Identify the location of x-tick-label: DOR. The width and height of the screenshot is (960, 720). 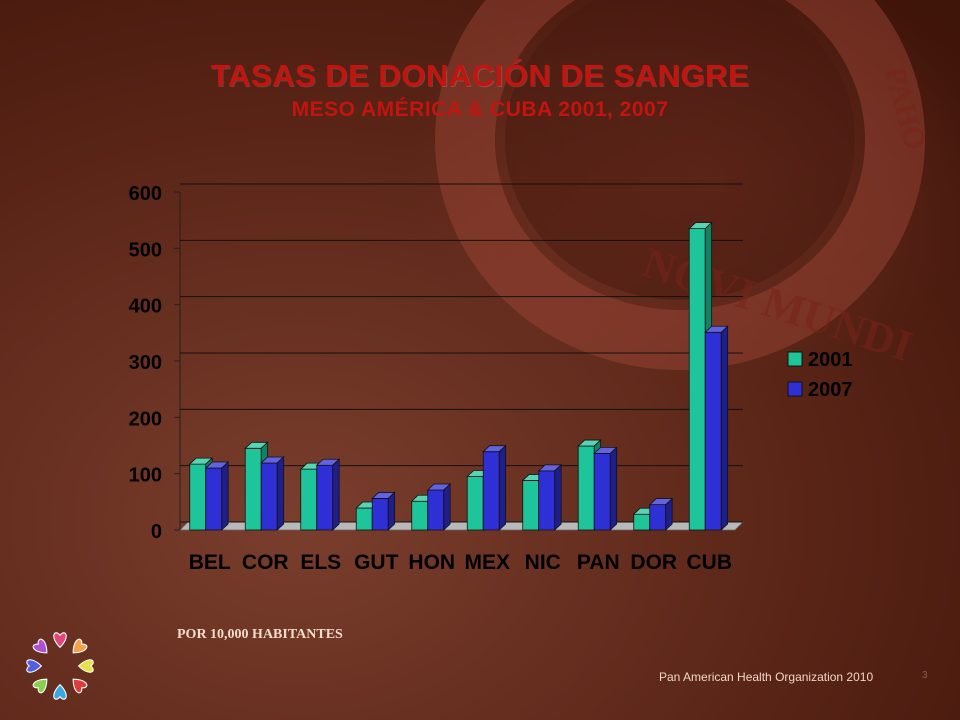
(653, 562).